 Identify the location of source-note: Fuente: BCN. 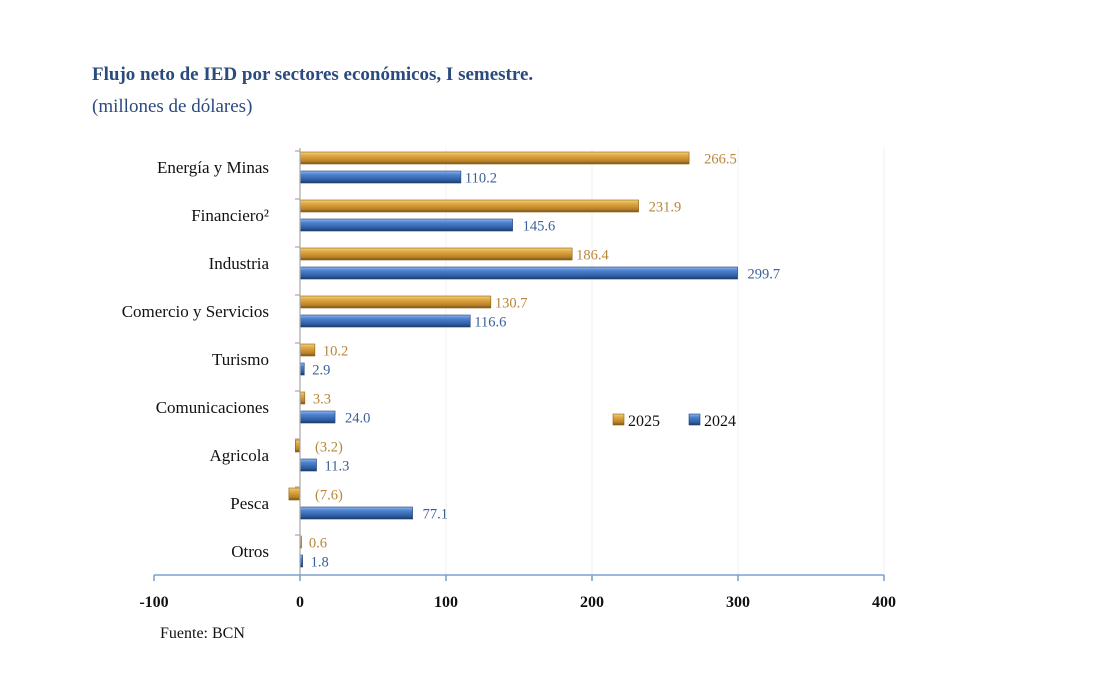
(202, 633).